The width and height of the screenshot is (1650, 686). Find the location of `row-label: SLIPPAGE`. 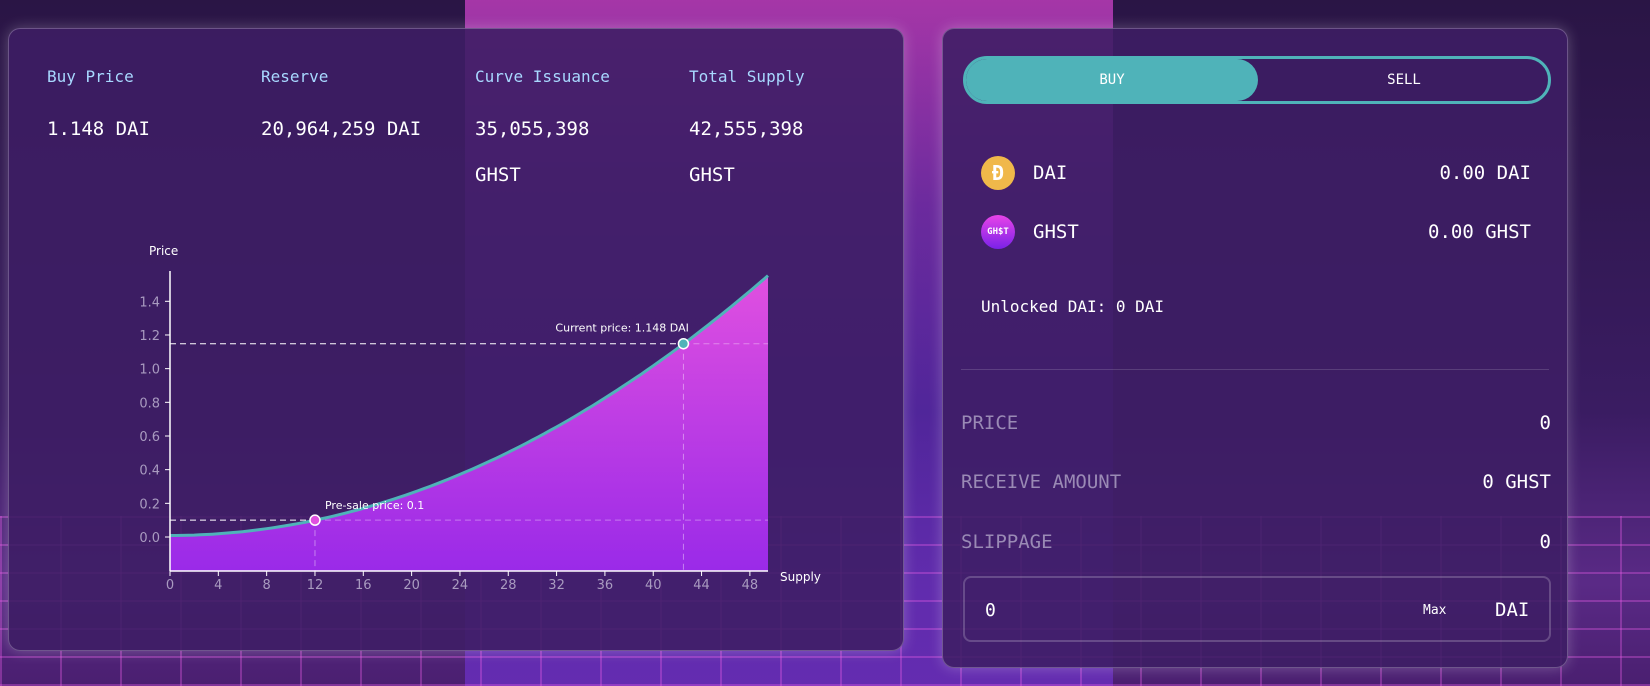

row-label: SLIPPAGE is located at coordinates (1007, 542).